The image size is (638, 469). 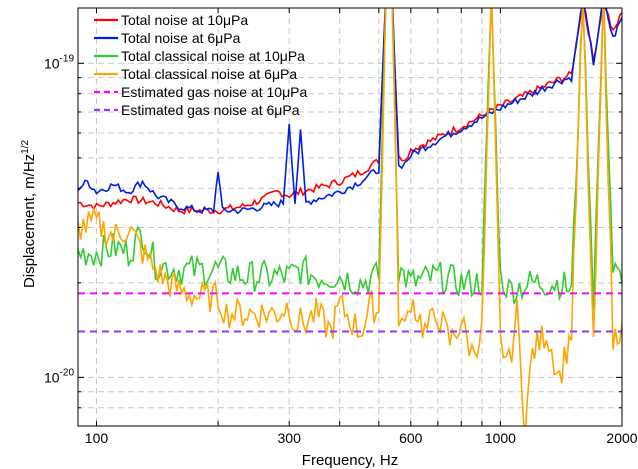 I want to click on y-tick-exponent: -19, so click(x=67, y=58).